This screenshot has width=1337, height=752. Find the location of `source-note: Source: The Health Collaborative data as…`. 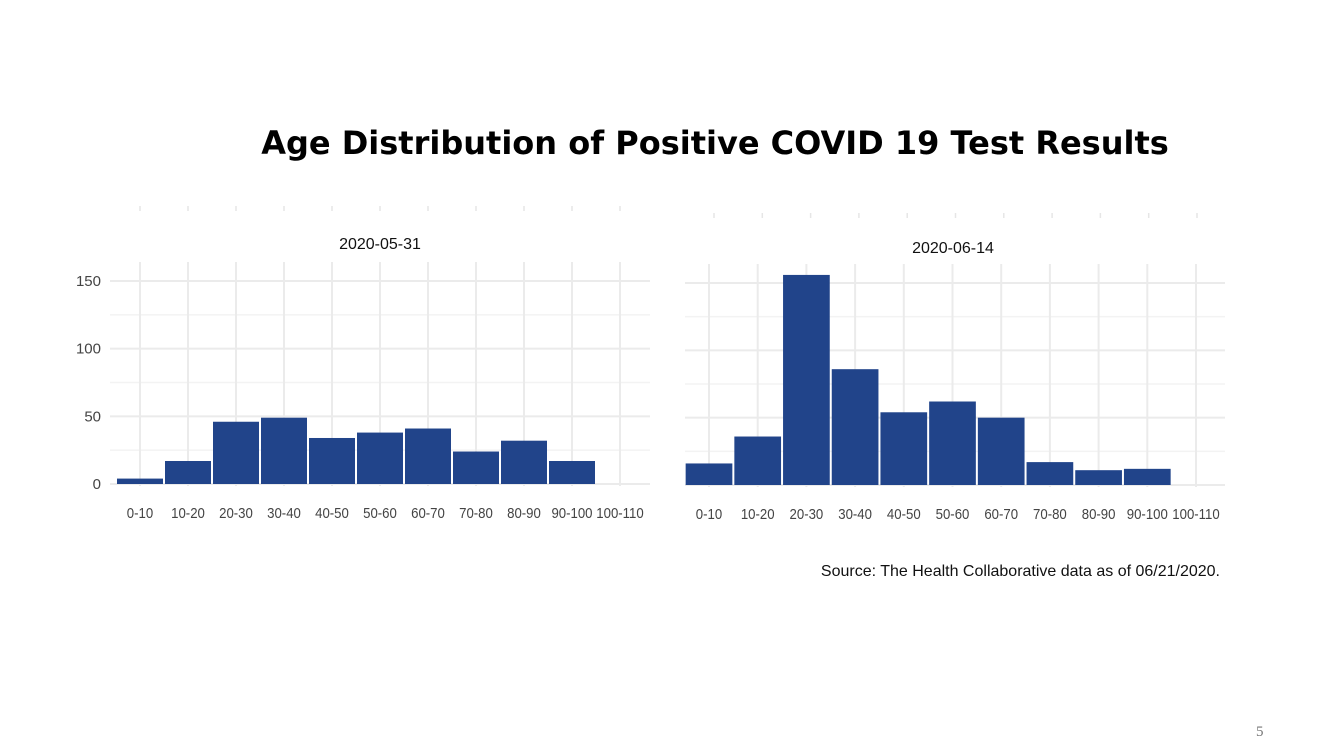

source-note: Source: The Health Collaborative data as… is located at coordinates (1020, 571).